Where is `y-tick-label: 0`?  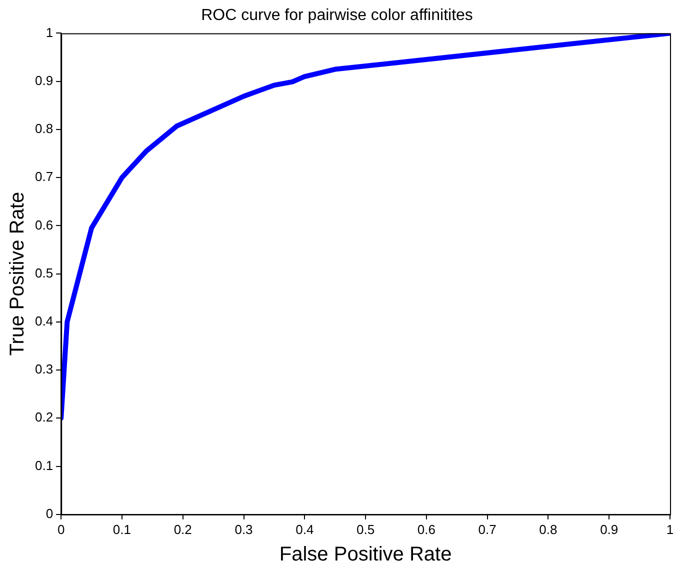 y-tick-label: 0 is located at coordinates (50, 513).